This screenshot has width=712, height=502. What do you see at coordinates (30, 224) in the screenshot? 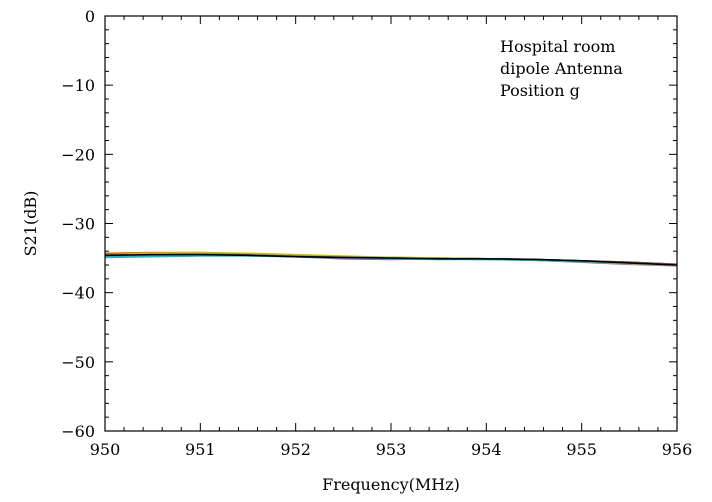
I see `y-axis-label: S21(dB)` at bounding box center [30, 224].